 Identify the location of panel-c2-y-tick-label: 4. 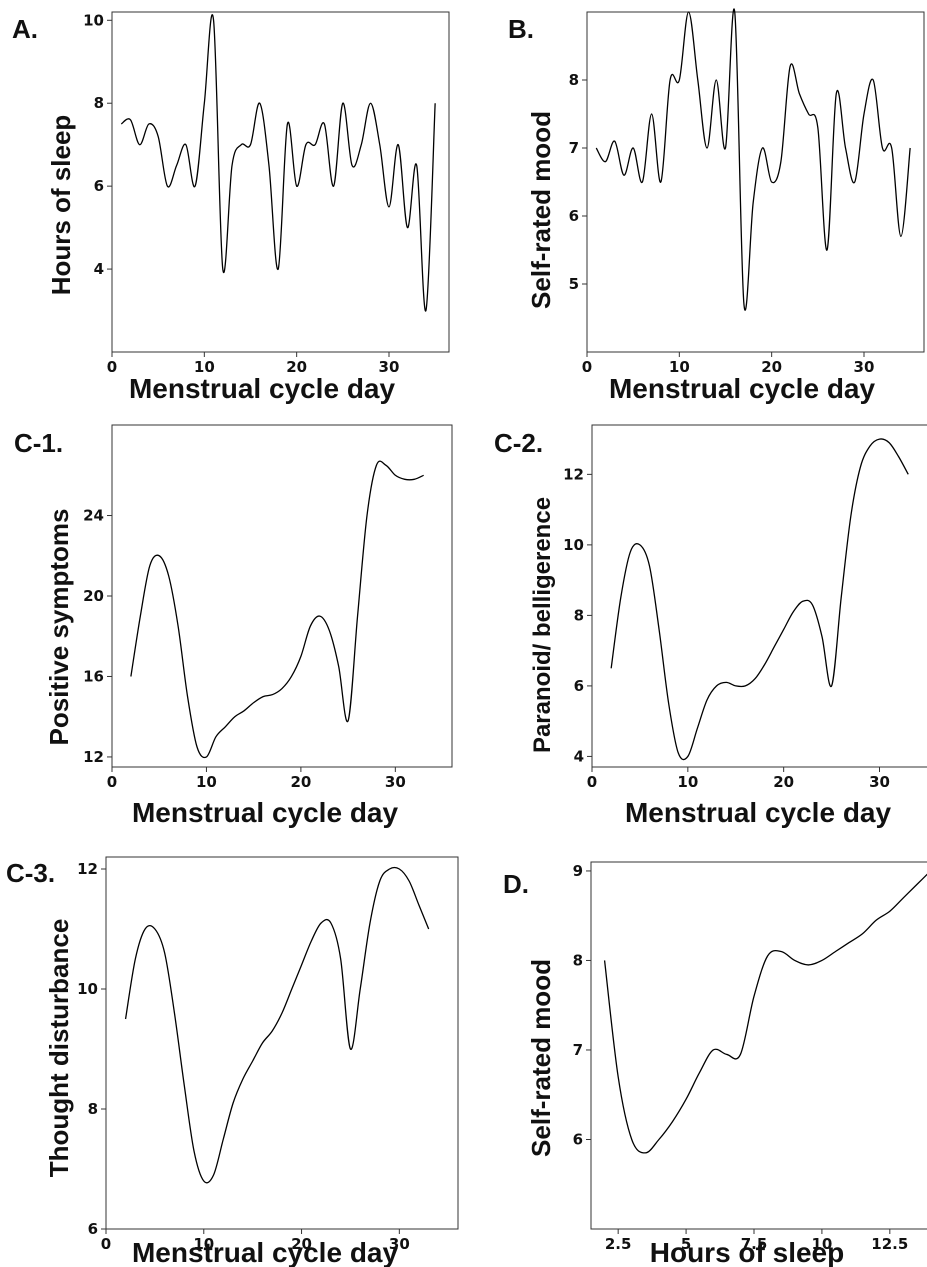
(579, 756).